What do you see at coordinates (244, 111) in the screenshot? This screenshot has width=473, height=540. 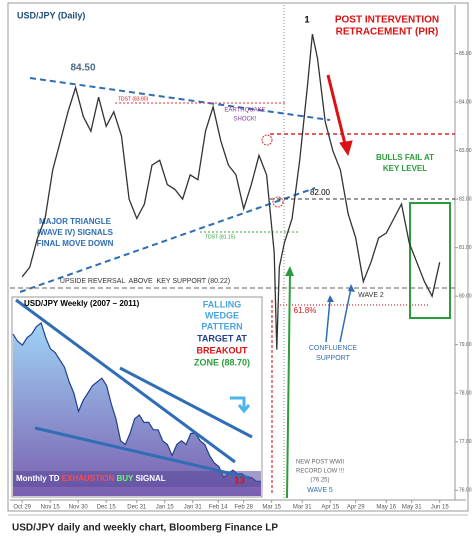 I see `annotation: EARTHQUAKE` at bounding box center [244, 111].